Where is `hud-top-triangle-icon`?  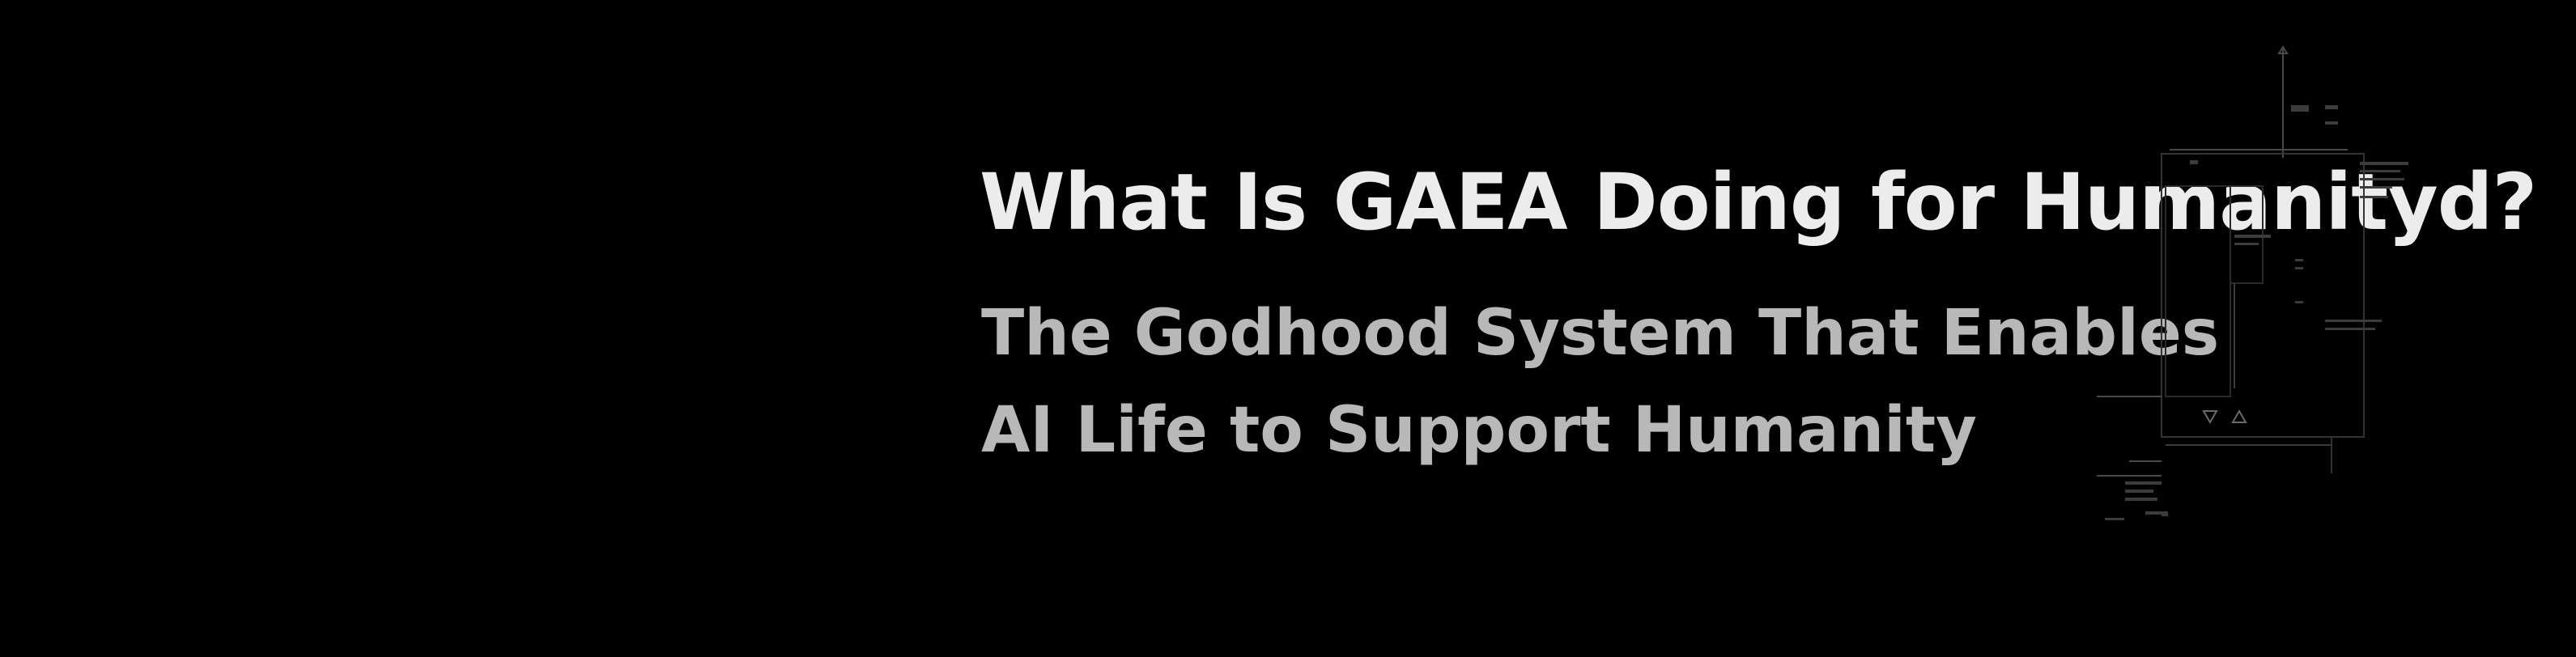 hud-top-triangle-icon is located at coordinates (2283, 49).